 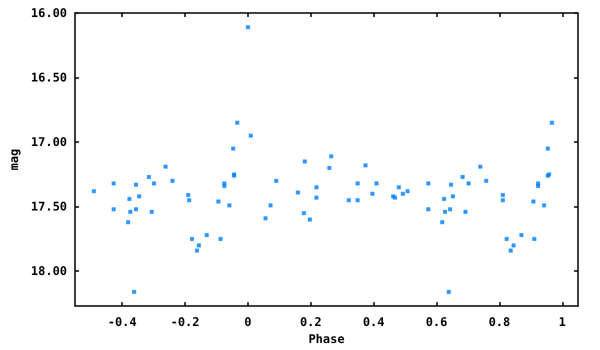 What do you see at coordinates (562, 322) in the screenshot?
I see `x-tick-label: 1` at bounding box center [562, 322].